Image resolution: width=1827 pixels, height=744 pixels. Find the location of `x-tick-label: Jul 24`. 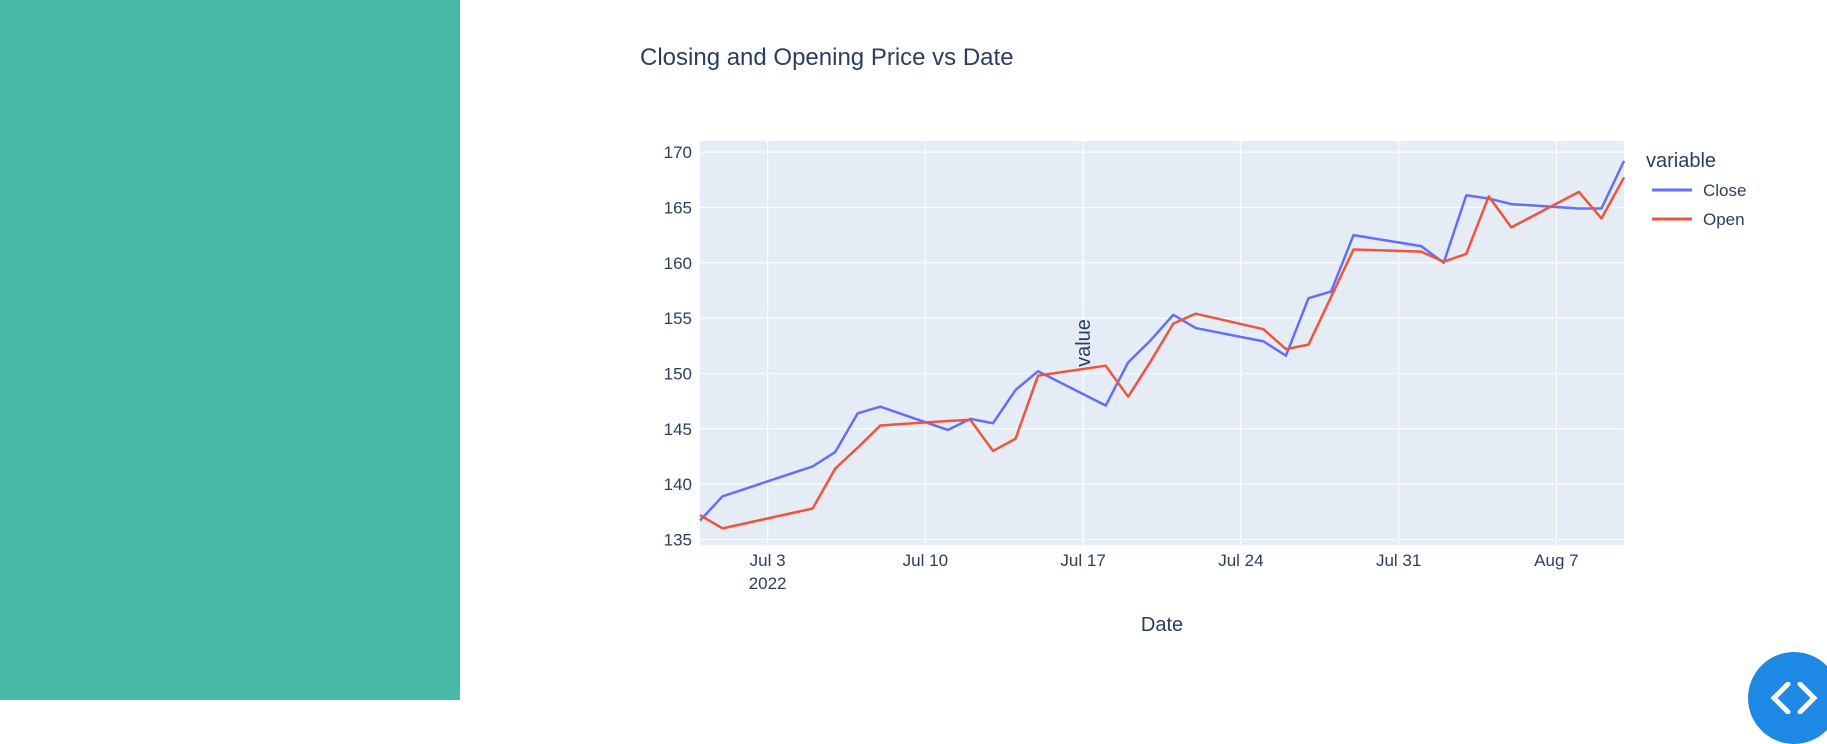

x-tick-label: Jul 24 is located at coordinates (1240, 560).